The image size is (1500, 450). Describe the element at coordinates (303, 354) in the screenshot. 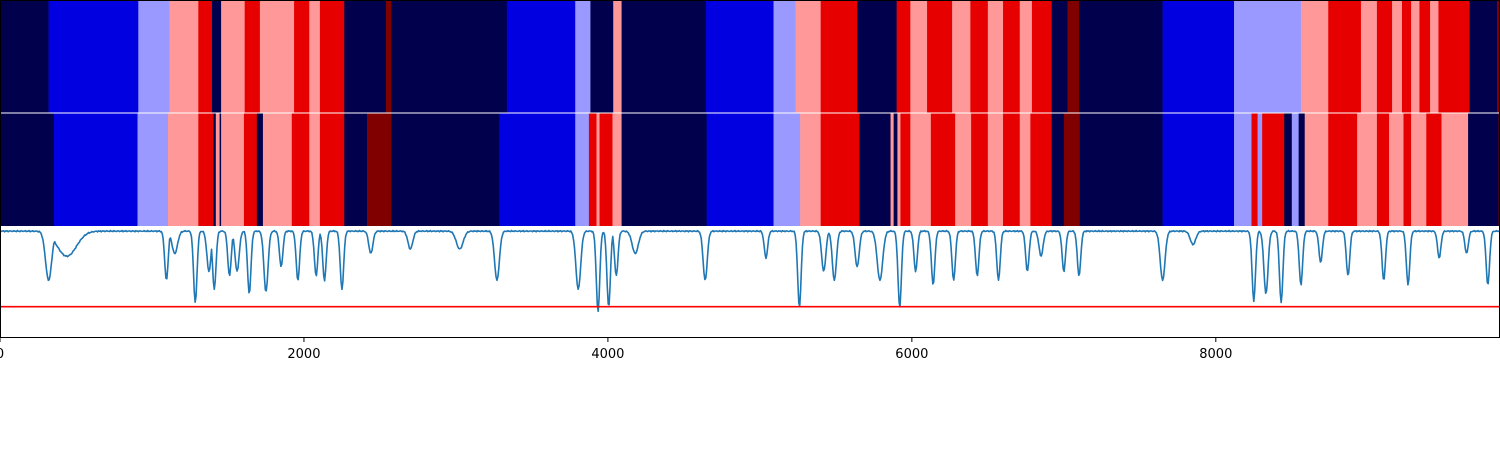

I see `x-tick-label: 2000` at that location.